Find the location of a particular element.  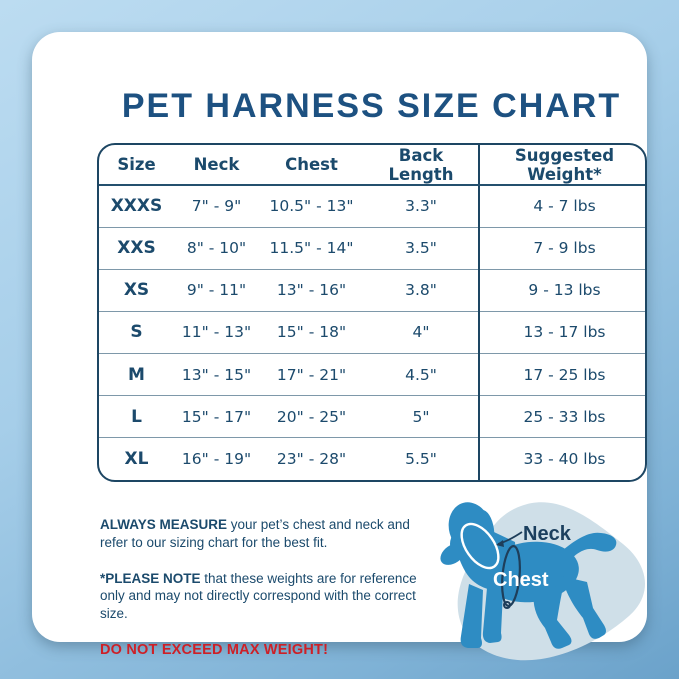

back-length-cell: 3.8" is located at coordinates (421, 290).